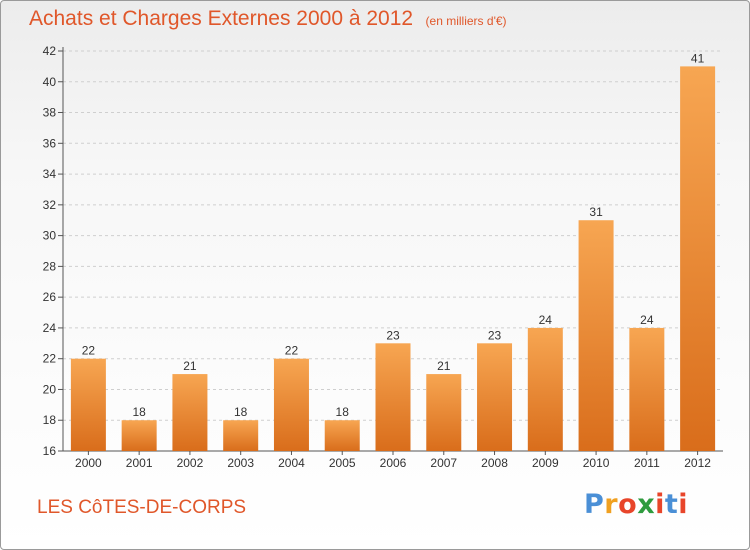 The height and width of the screenshot is (550, 750). Describe the element at coordinates (50, 236) in the screenshot. I see `y-tick-label: 30` at that location.